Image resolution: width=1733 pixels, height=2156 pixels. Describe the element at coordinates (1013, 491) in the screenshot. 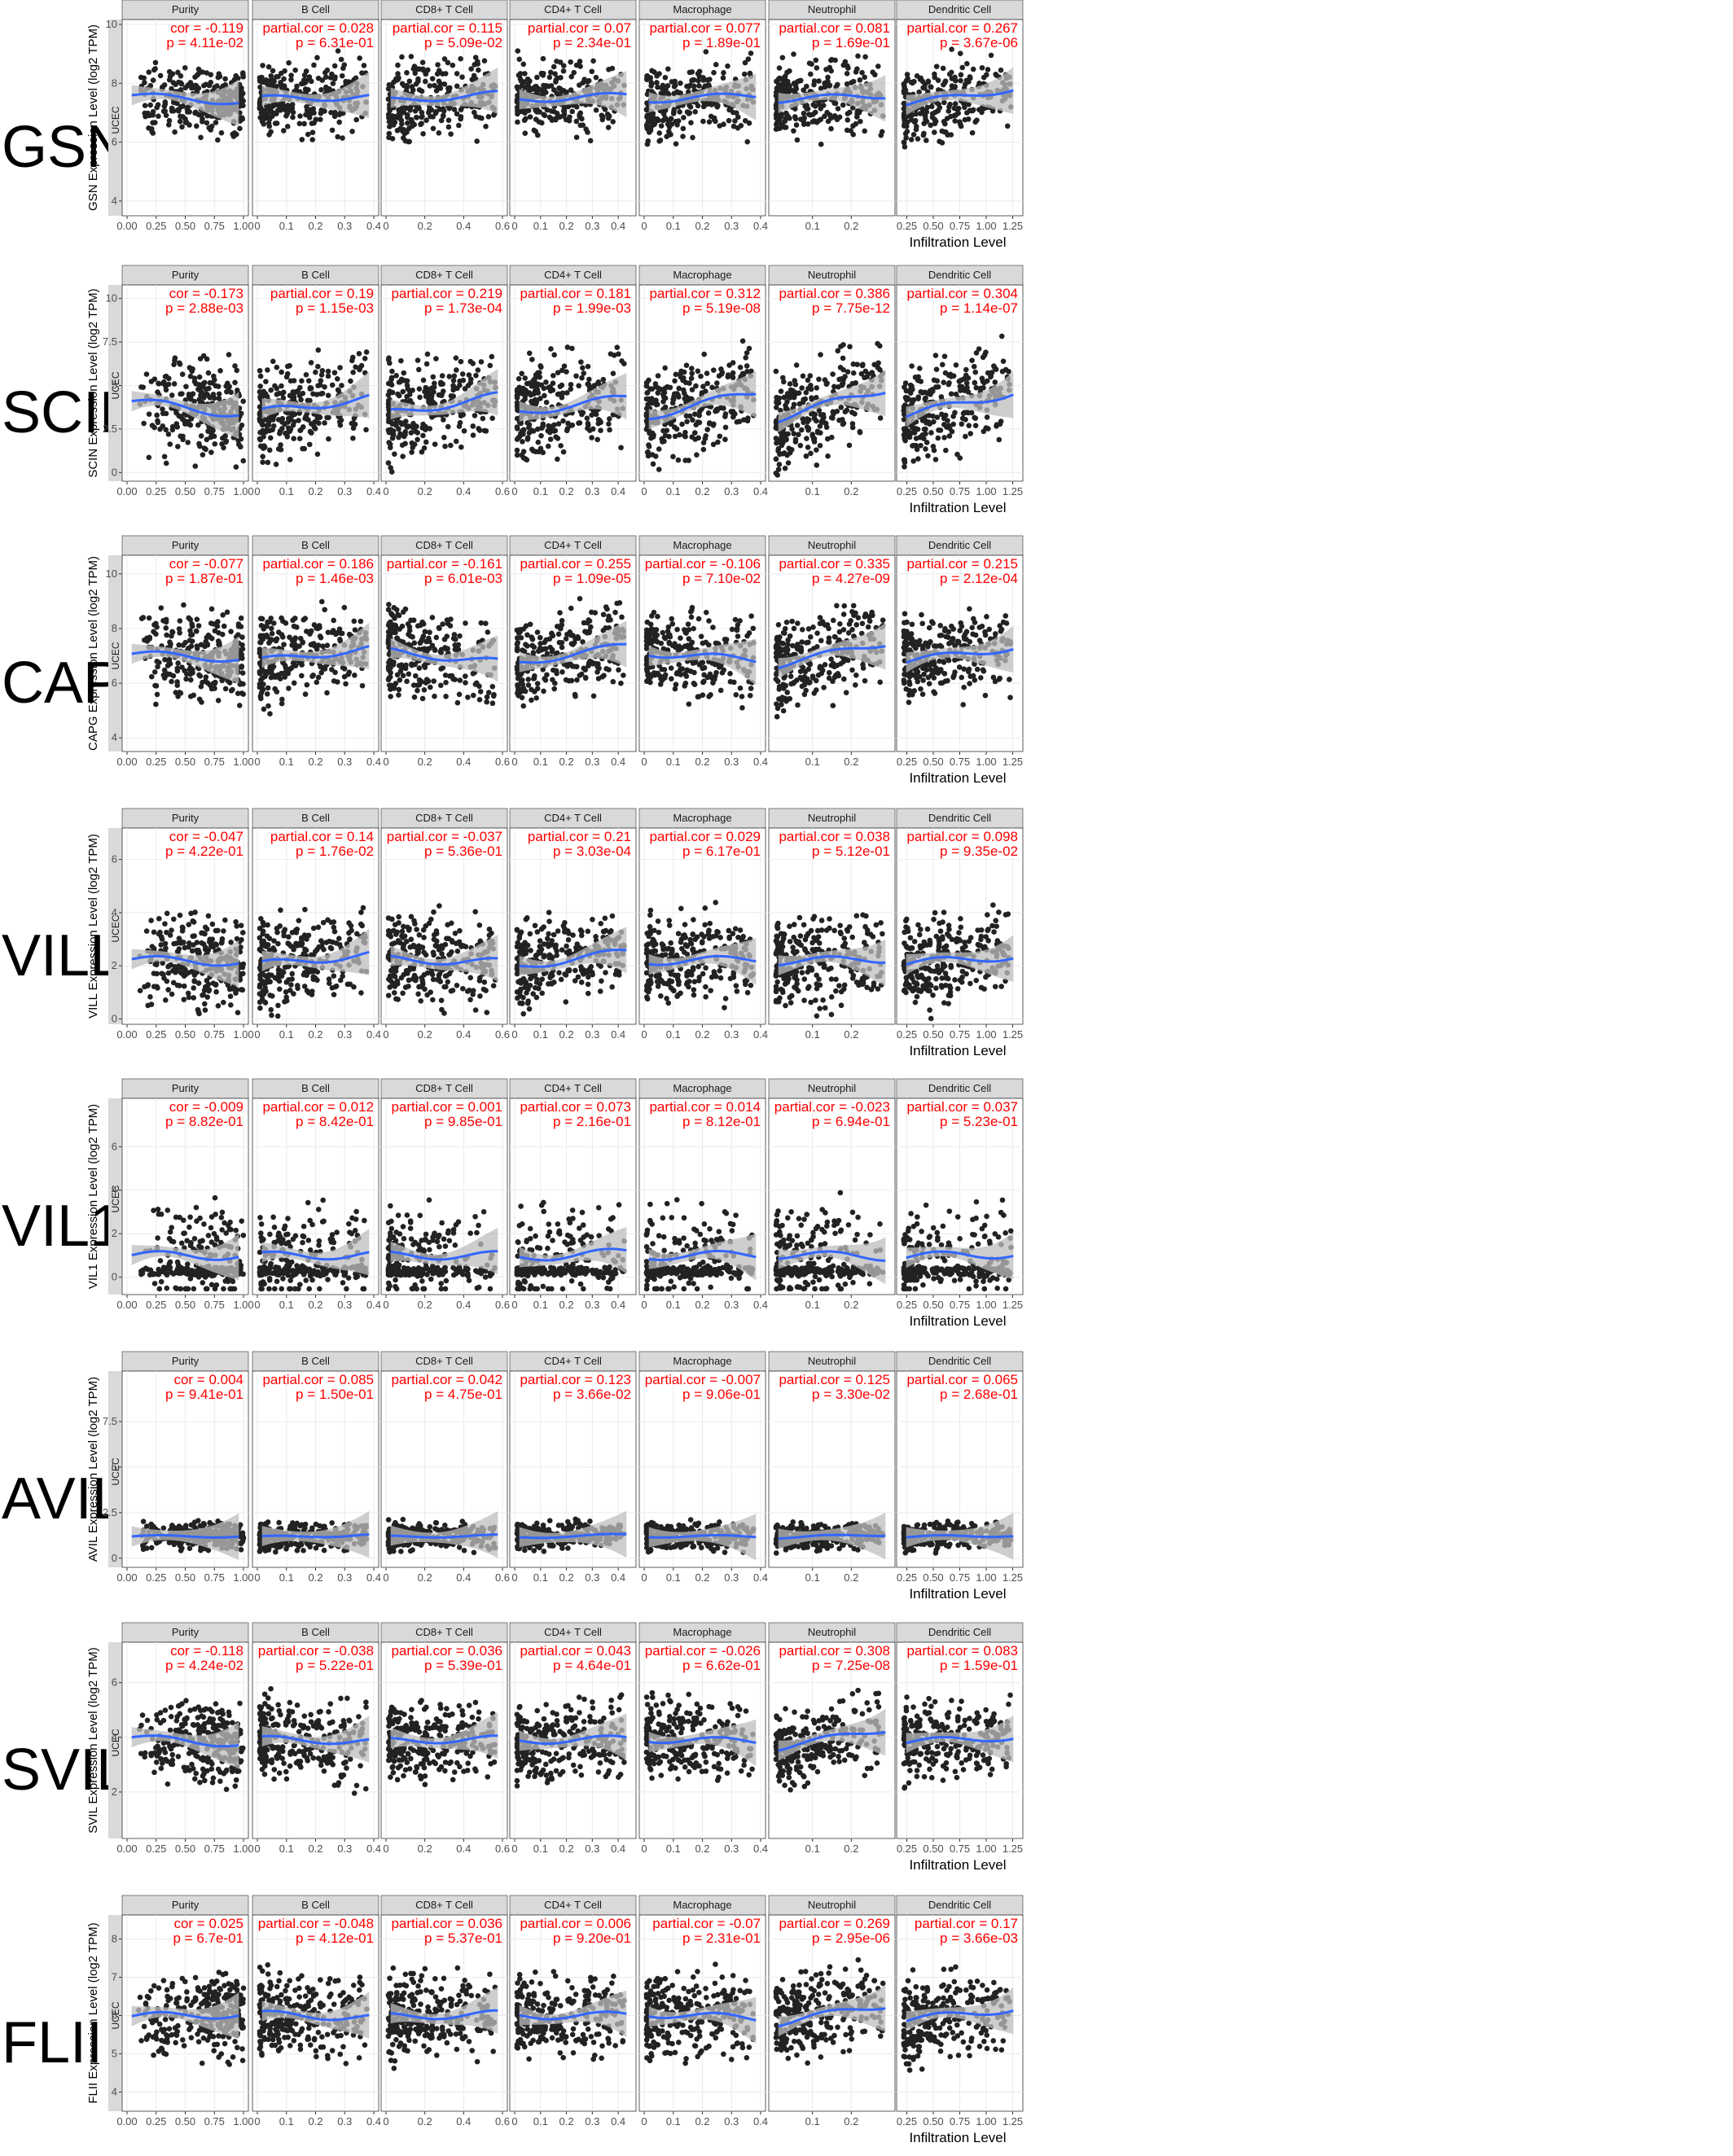

I see `x-tick-label: 1.25` at that location.